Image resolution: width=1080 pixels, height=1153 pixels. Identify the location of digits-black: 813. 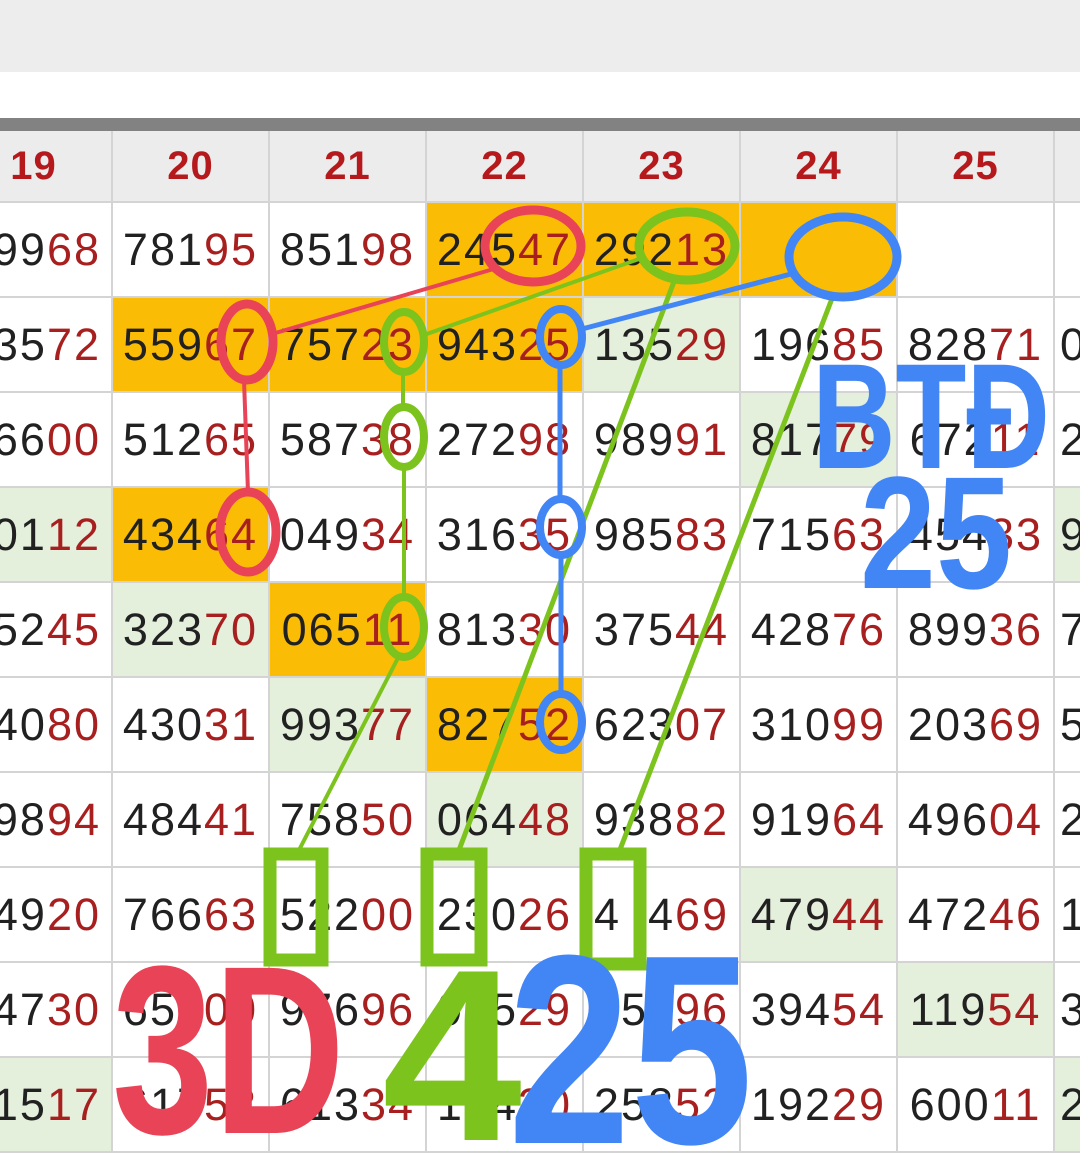
(477, 629).